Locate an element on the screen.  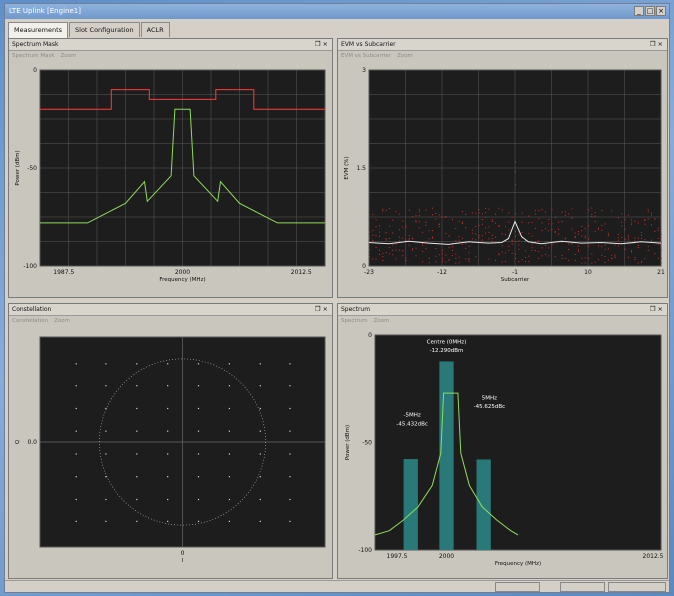
toolbar-spectrum-mask: Spectrum Mask is located at coordinates (33, 56).